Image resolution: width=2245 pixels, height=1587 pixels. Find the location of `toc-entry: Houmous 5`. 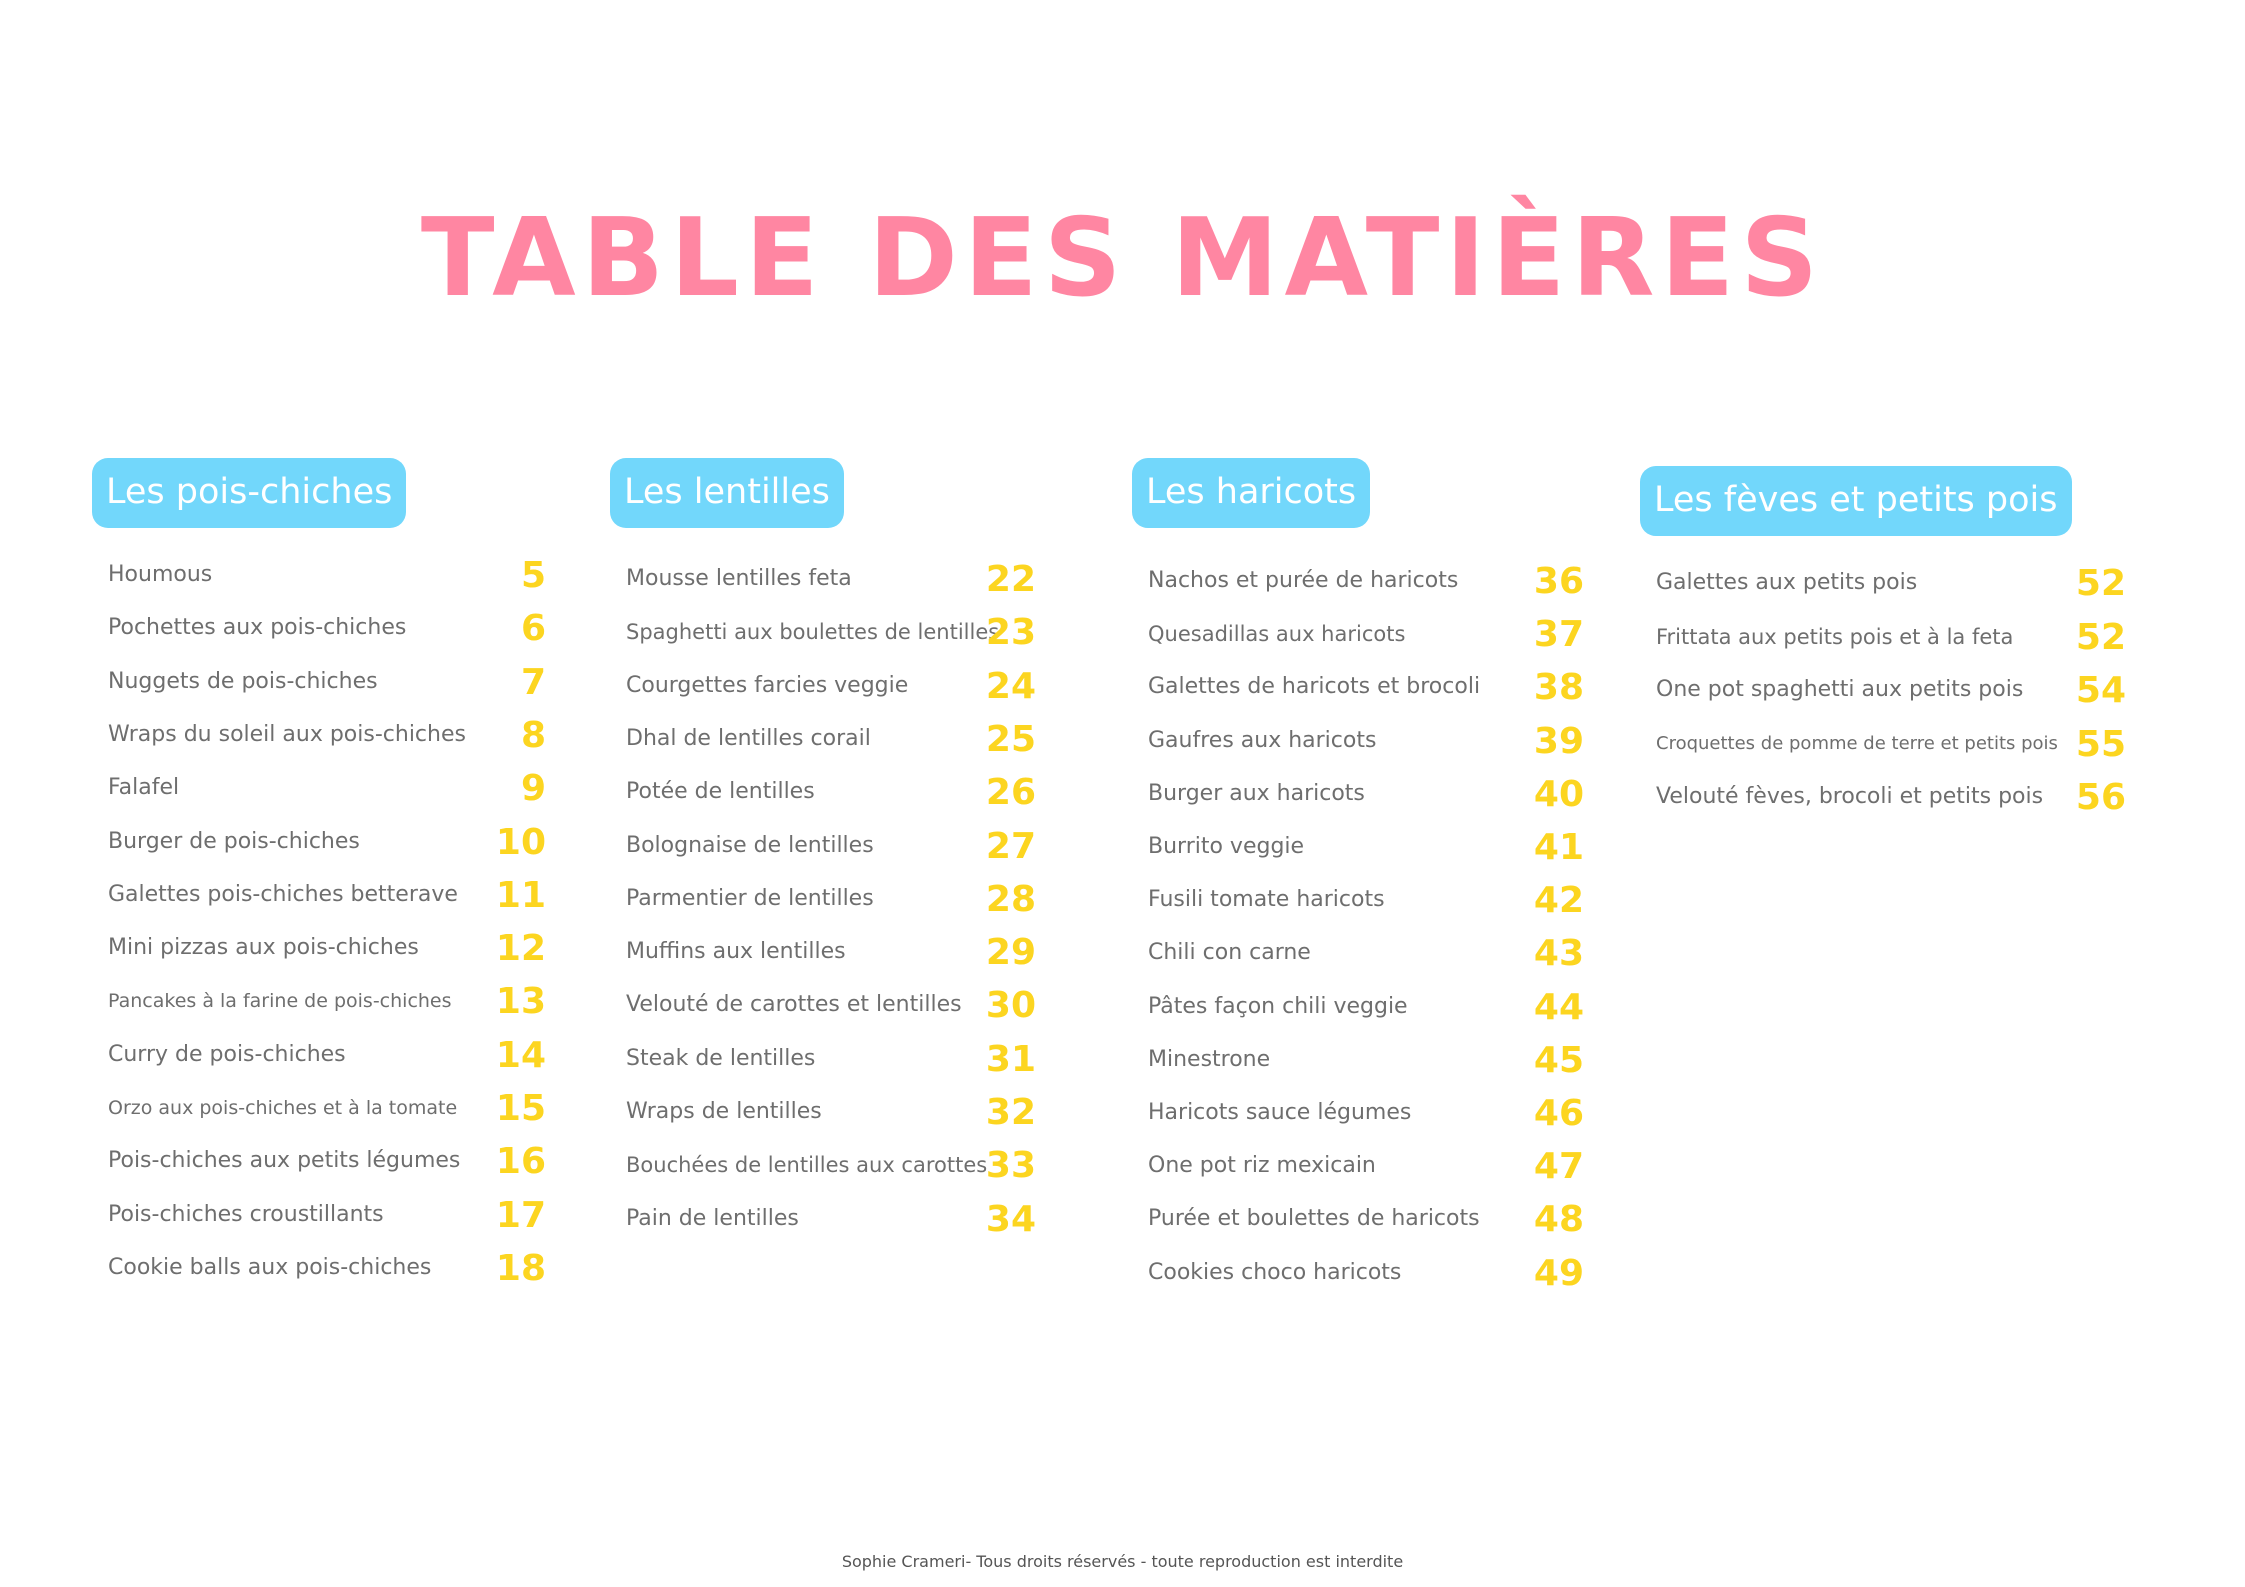

toc-entry: Houmous 5 is located at coordinates (332, 578).